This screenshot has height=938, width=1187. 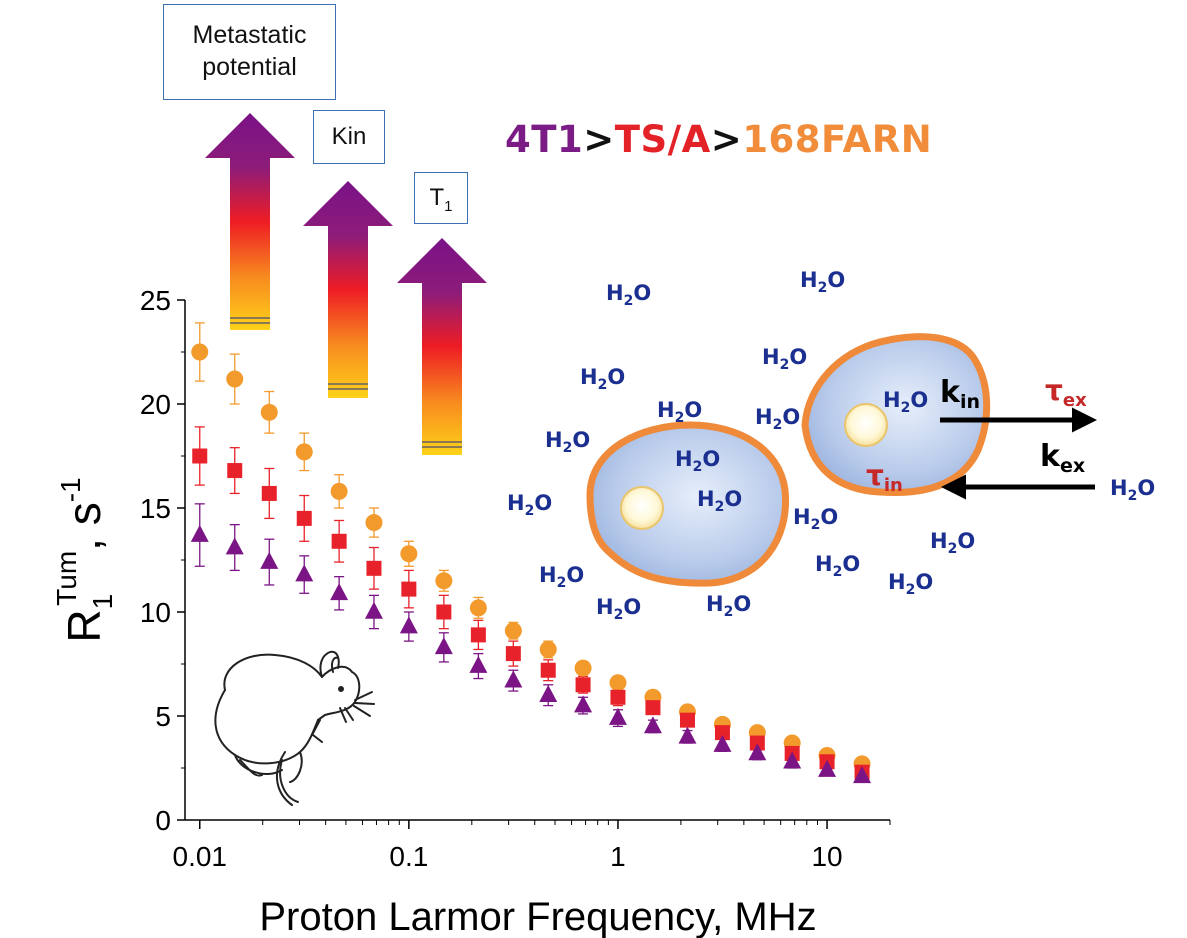 I want to click on metastatic-line1: Metastatic, so click(x=249, y=35).